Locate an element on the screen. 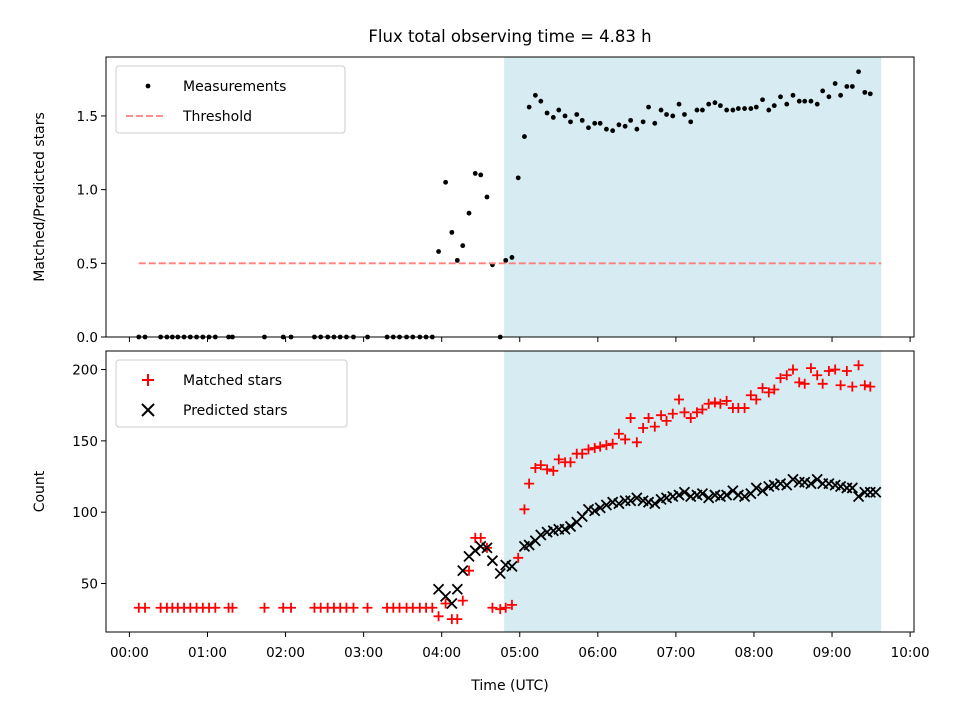 This screenshot has height=720, width=960. y-axis-label: Count is located at coordinates (40, 491).